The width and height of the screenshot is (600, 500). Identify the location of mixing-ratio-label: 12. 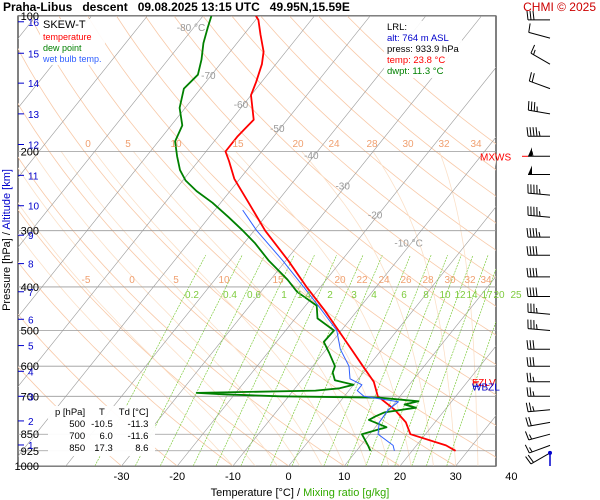
(460, 295).